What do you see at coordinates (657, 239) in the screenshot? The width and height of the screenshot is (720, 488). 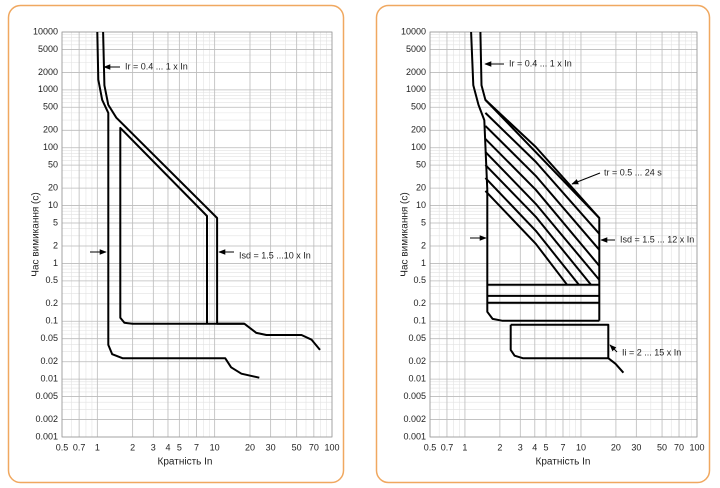 I see `annotation: Isd = 1.5 ... 12 x In` at bounding box center [657, 239].